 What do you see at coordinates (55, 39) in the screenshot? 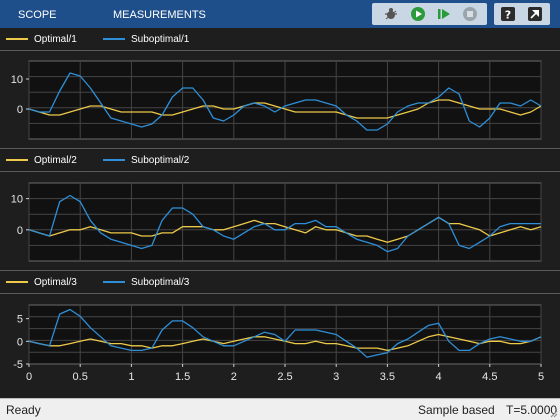
I see `legend-label: Optimal/1` at bounding box center [55, 39].